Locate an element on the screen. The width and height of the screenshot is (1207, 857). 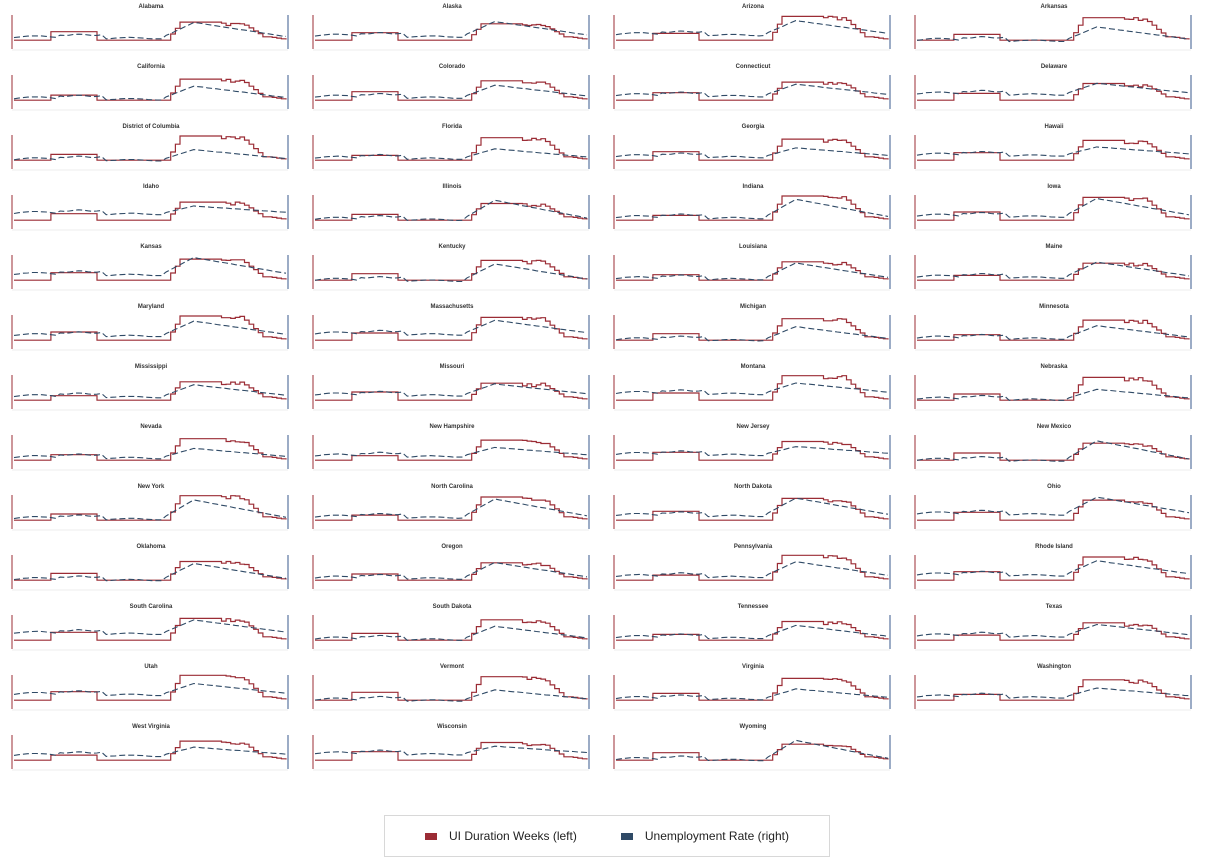
panel-district-of-columbia: District of Columbia is located at coordinates (151, 153).